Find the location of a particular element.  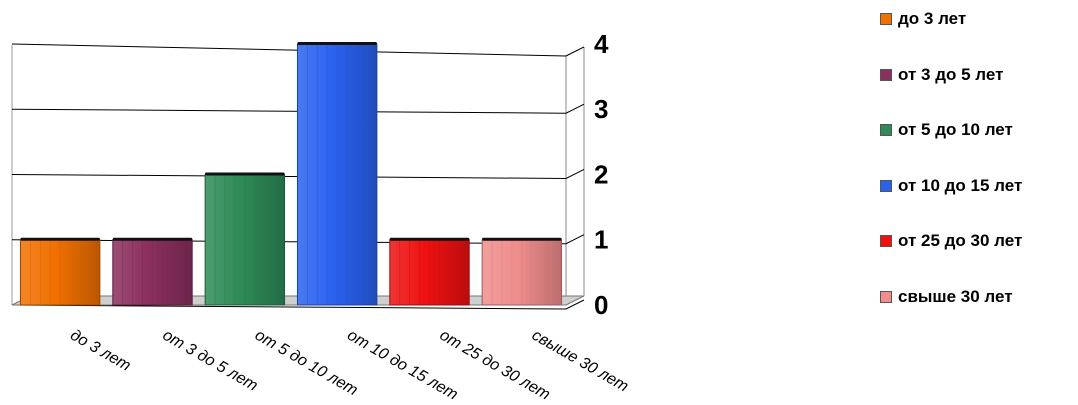

legend-item: от 10 до 15 лет is located at coordinates (951, 186).